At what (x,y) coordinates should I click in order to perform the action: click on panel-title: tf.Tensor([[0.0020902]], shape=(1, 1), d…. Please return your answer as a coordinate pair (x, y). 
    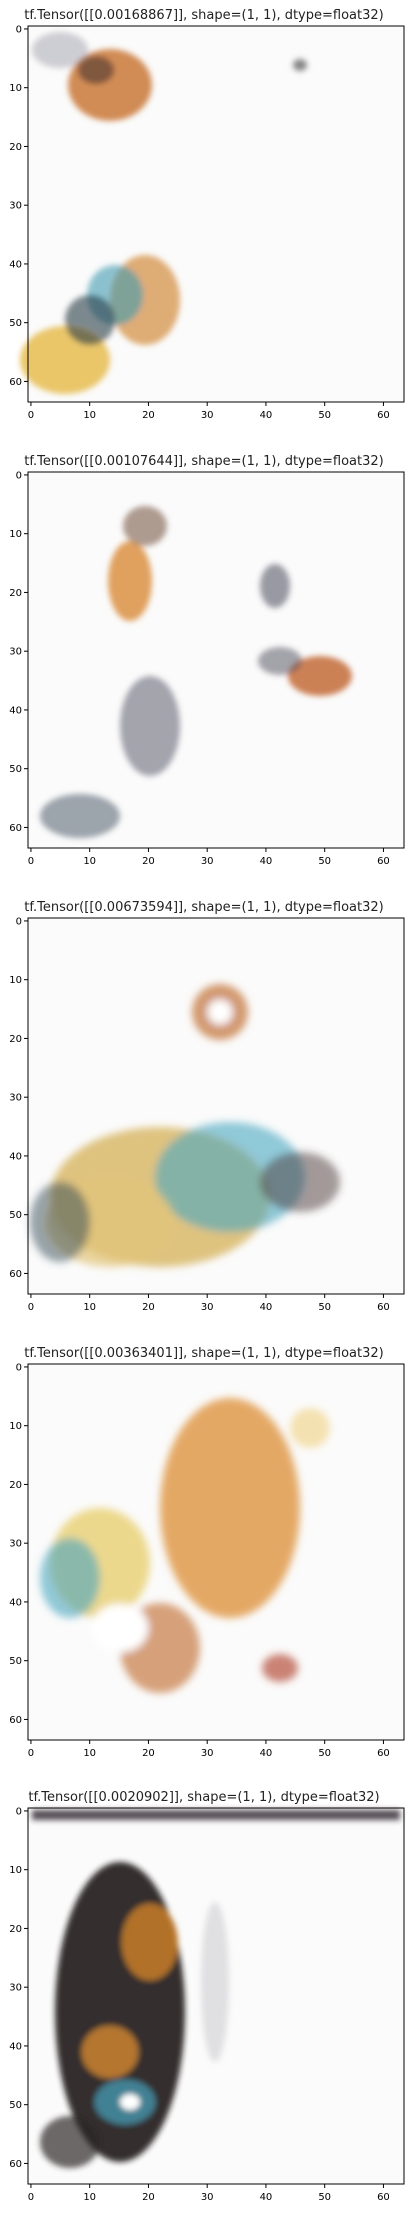
    Looking at the image, I should click on (204, 1797).